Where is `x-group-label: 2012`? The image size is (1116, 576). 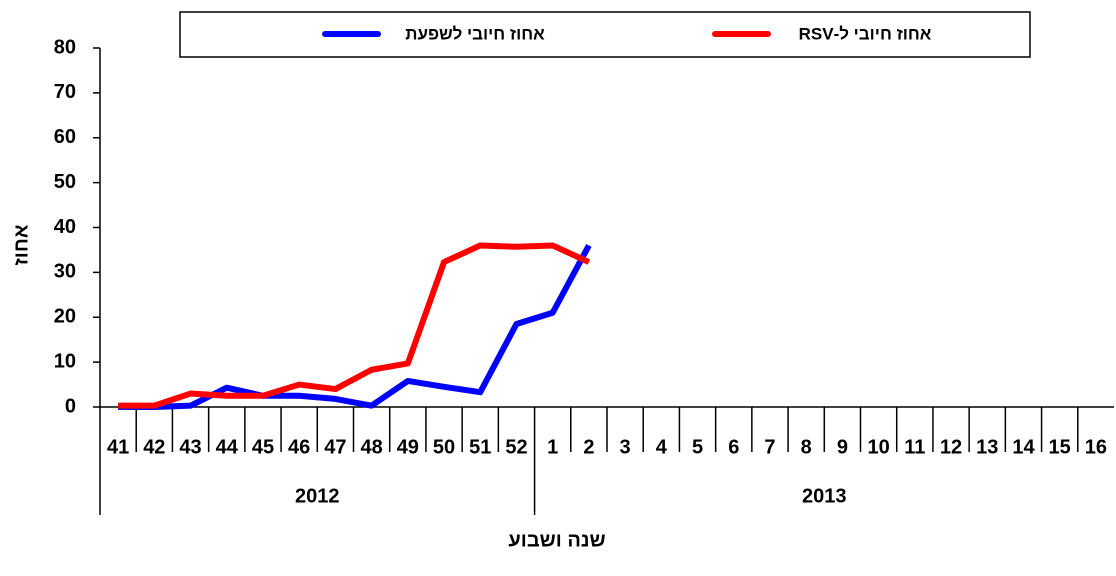
x-group-label: 2012 is located at coordinates (317, 496).